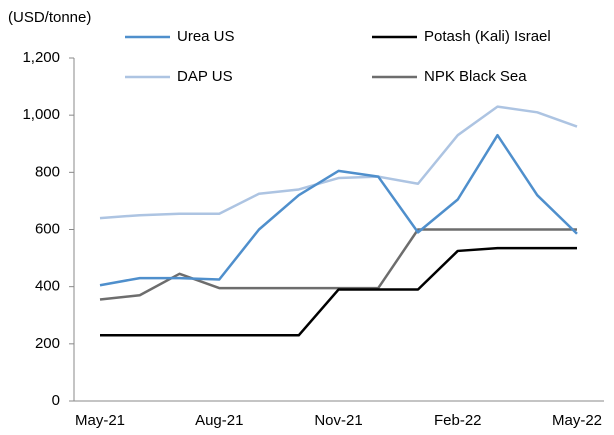 This screenshot has height=435, width=614. I want to click on legend-label: Potash (Kali) Israel, so click(487, 36).